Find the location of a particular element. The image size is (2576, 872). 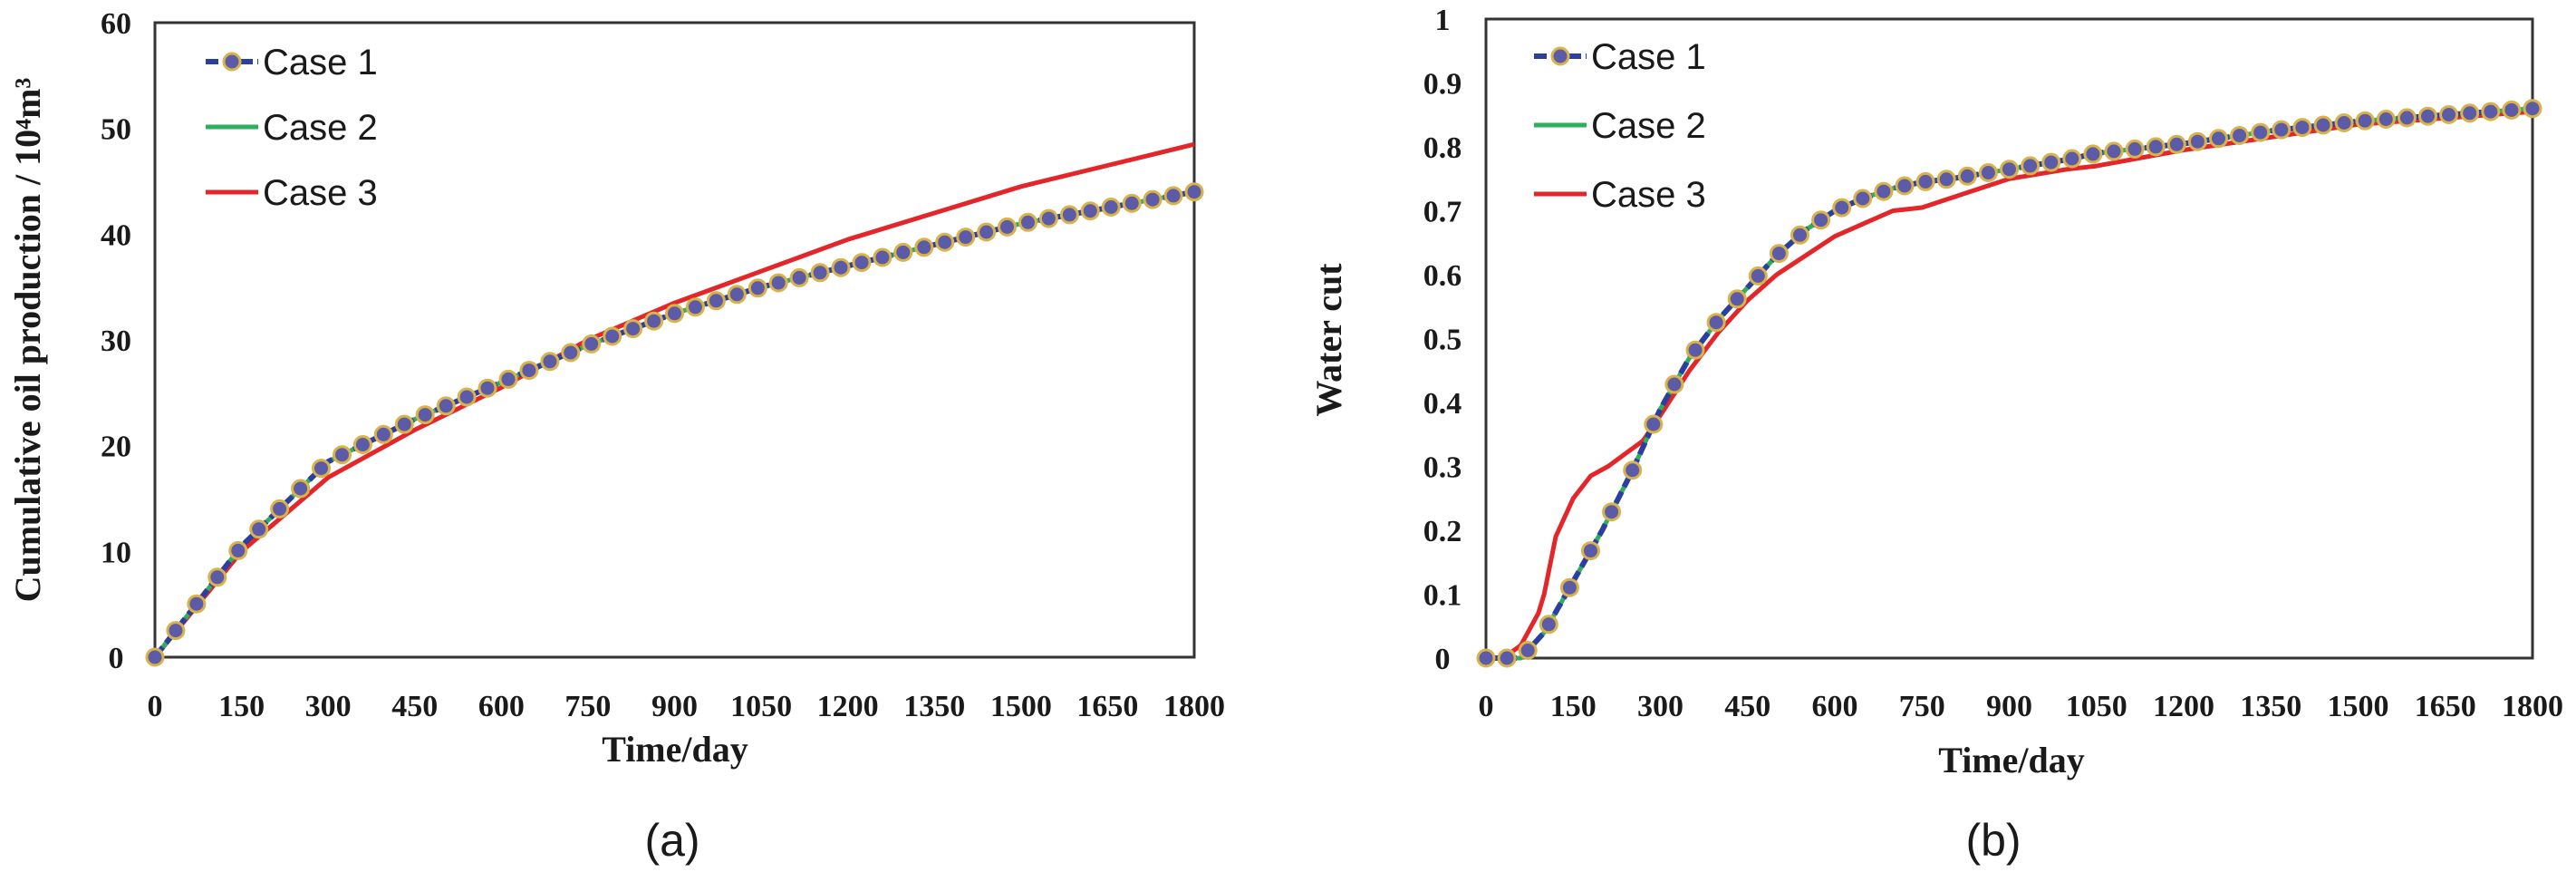

chart-b-y-tick-label: 0.3 is located at coordinates (1442, 468).